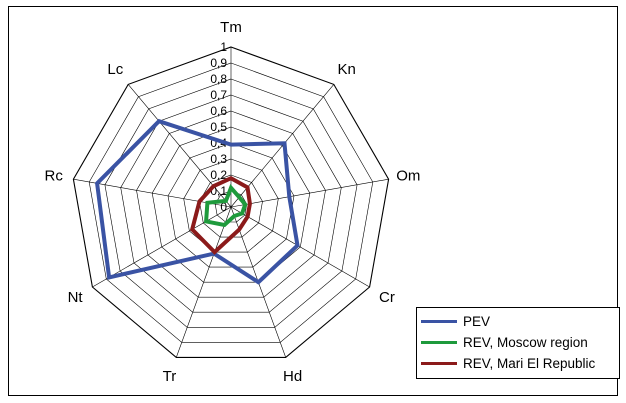 The image size is (626, 403). I want to click on category-label: Tm, so click(231, 27).